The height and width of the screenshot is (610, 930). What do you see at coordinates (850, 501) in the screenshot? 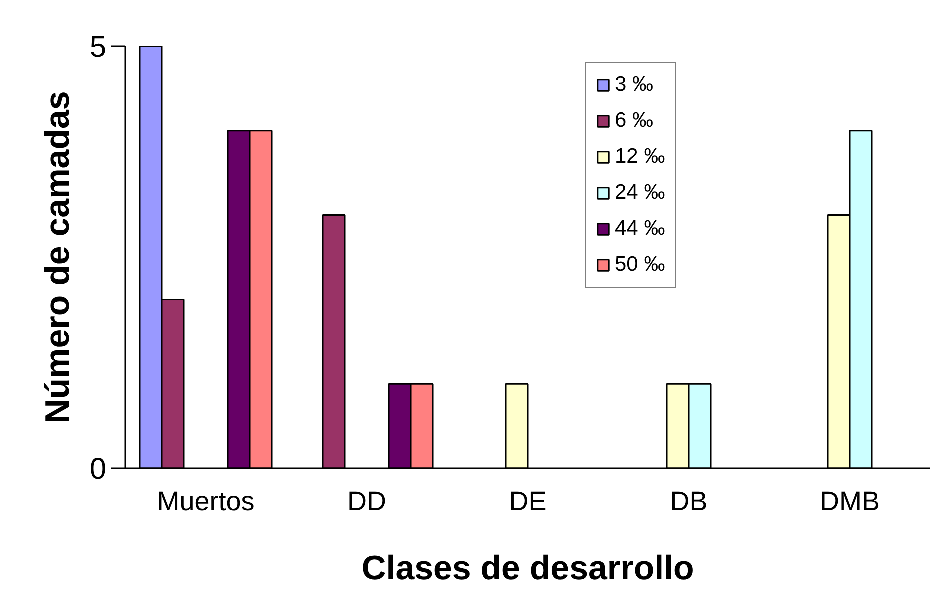
I see `x-tick-label: DMB` at bounding box center [850, 501].